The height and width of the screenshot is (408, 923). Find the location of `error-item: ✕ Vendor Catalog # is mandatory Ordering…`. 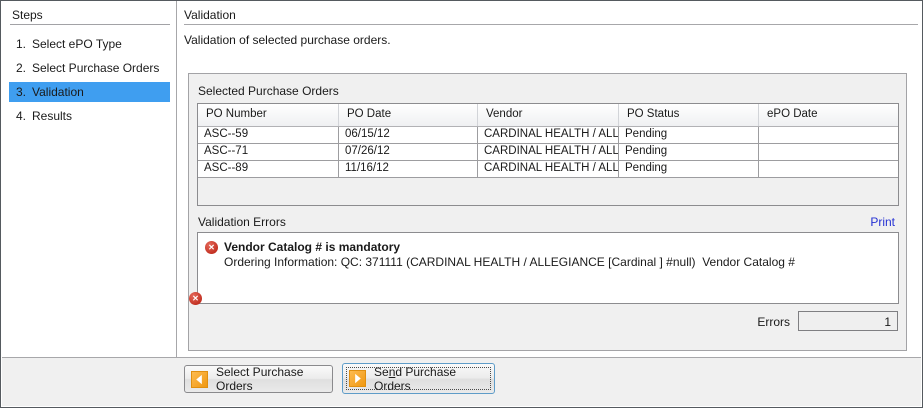

error-item: ✕ Vendor Catalog # is mandatory Ordering… is located at coordinates (500, 255).